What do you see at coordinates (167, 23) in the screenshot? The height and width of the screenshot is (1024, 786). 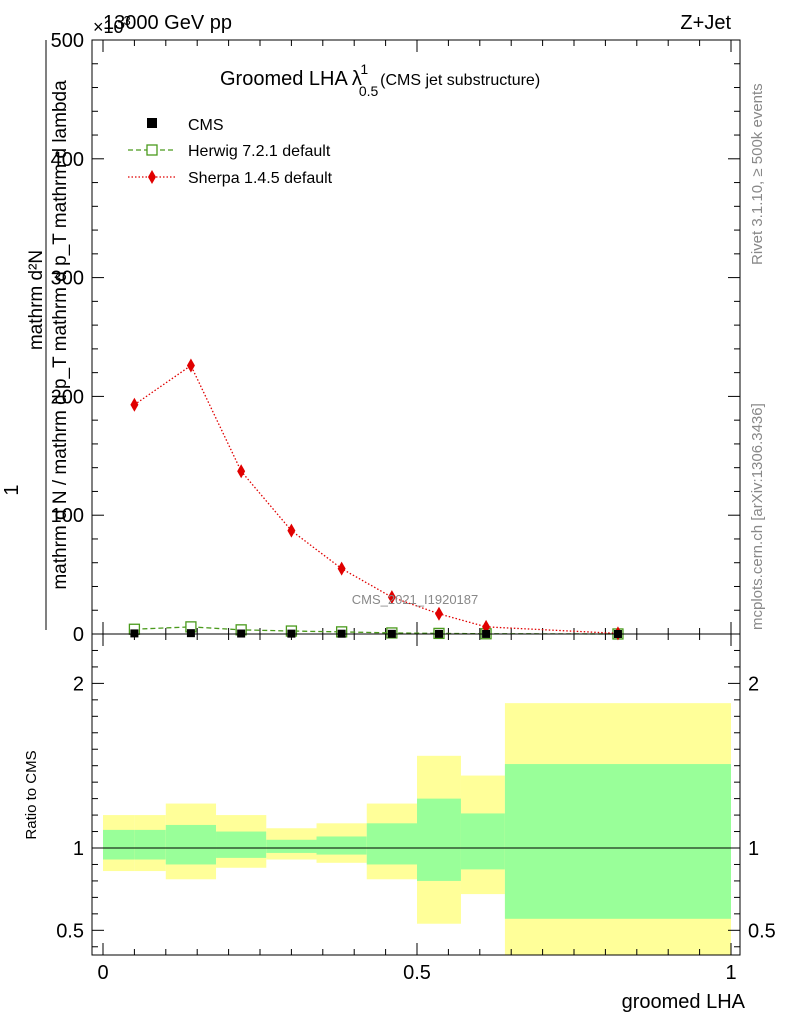 I see `energy-label: 13000 GeV pp` at bounding box center [167, 23].